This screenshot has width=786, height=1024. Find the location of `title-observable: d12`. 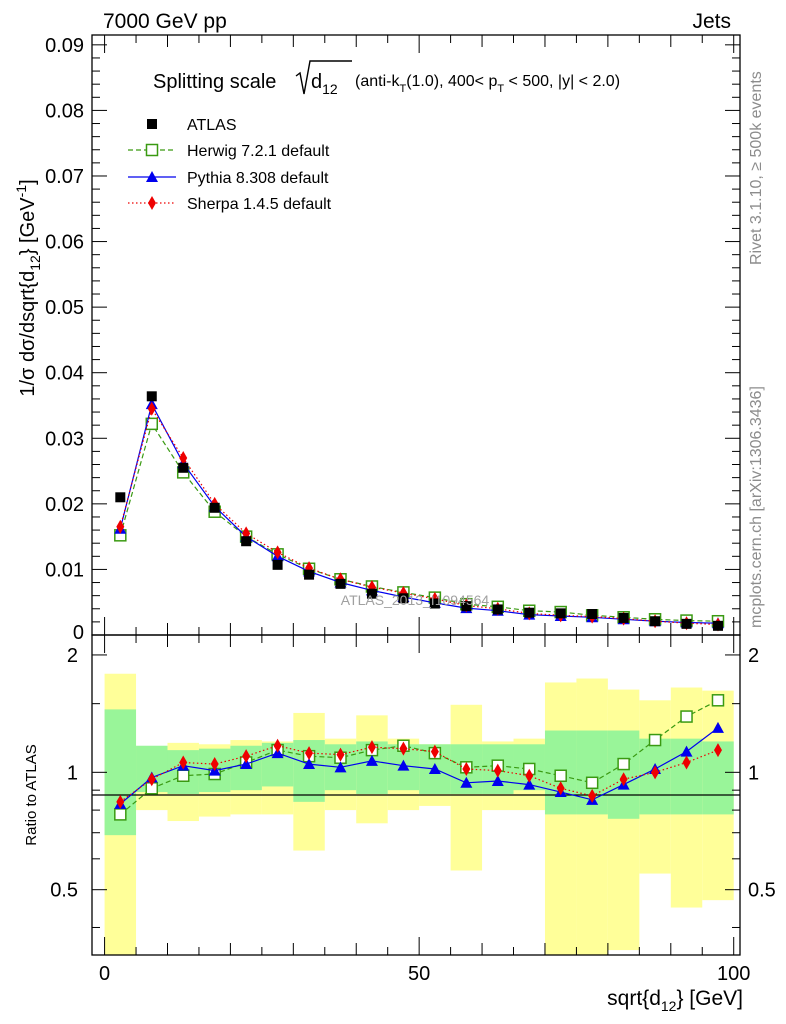

title-observable: d12 is located at coordinates (324, 84).